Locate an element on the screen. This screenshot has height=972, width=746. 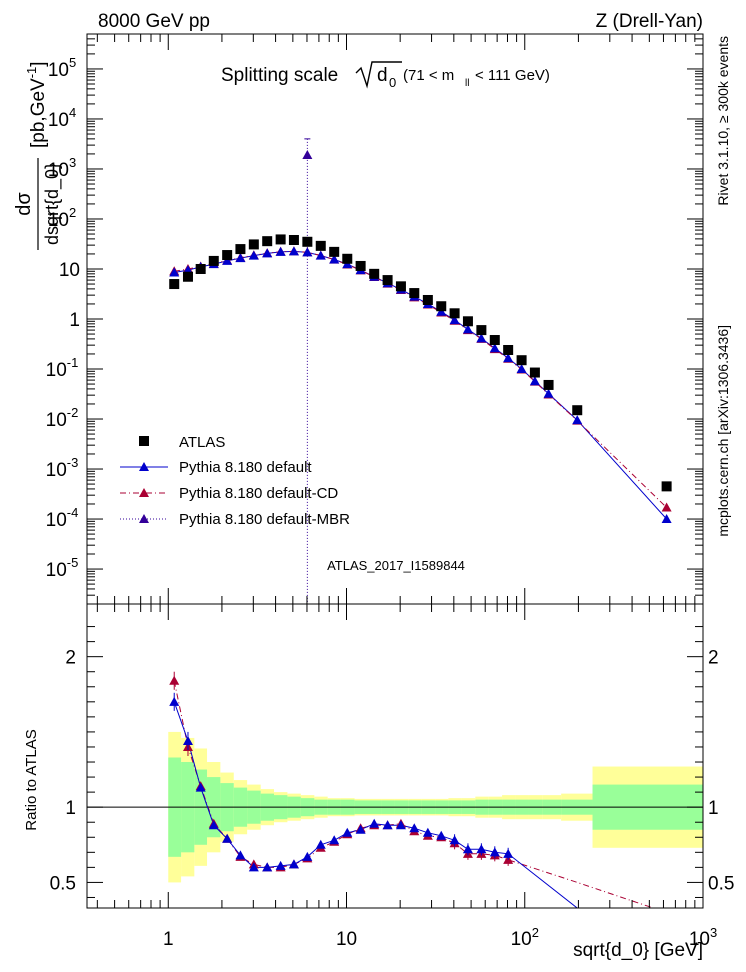
y-tick-exponent: 3 is located at coordinates (72, 162).